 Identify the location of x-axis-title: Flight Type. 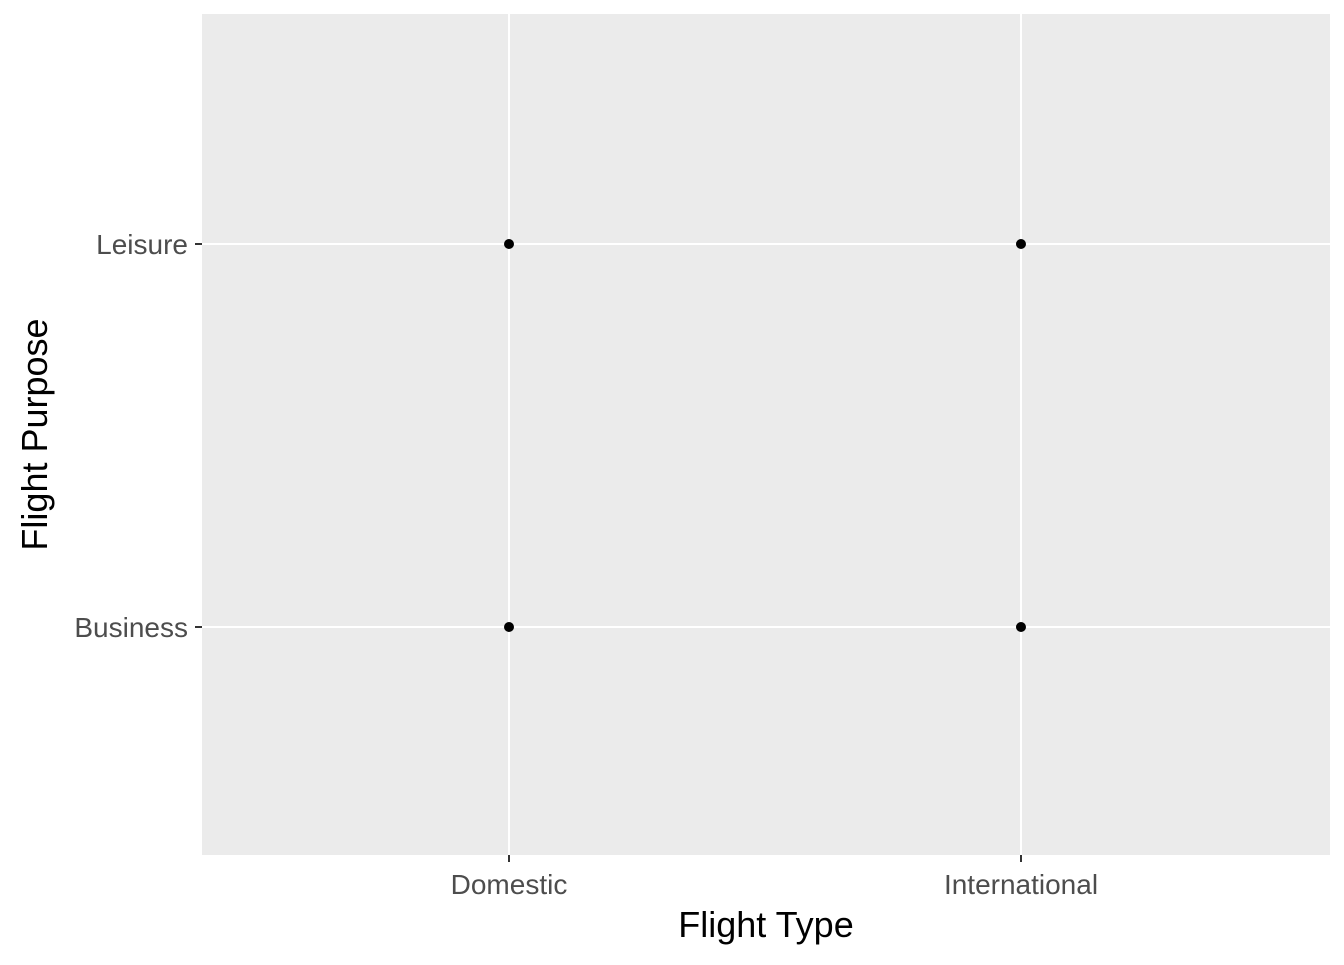
(765, 924).